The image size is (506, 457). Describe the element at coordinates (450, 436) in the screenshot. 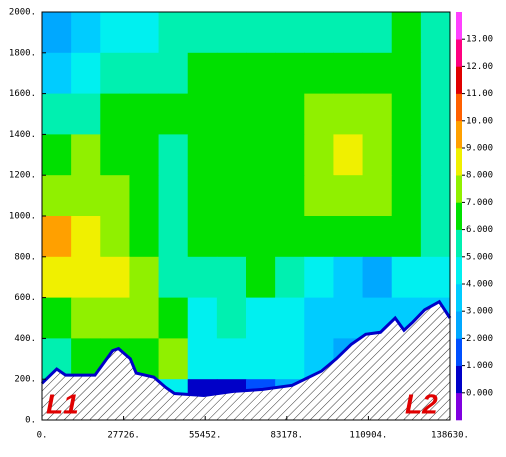

I see `x-tick-label: 138630.` at that location.